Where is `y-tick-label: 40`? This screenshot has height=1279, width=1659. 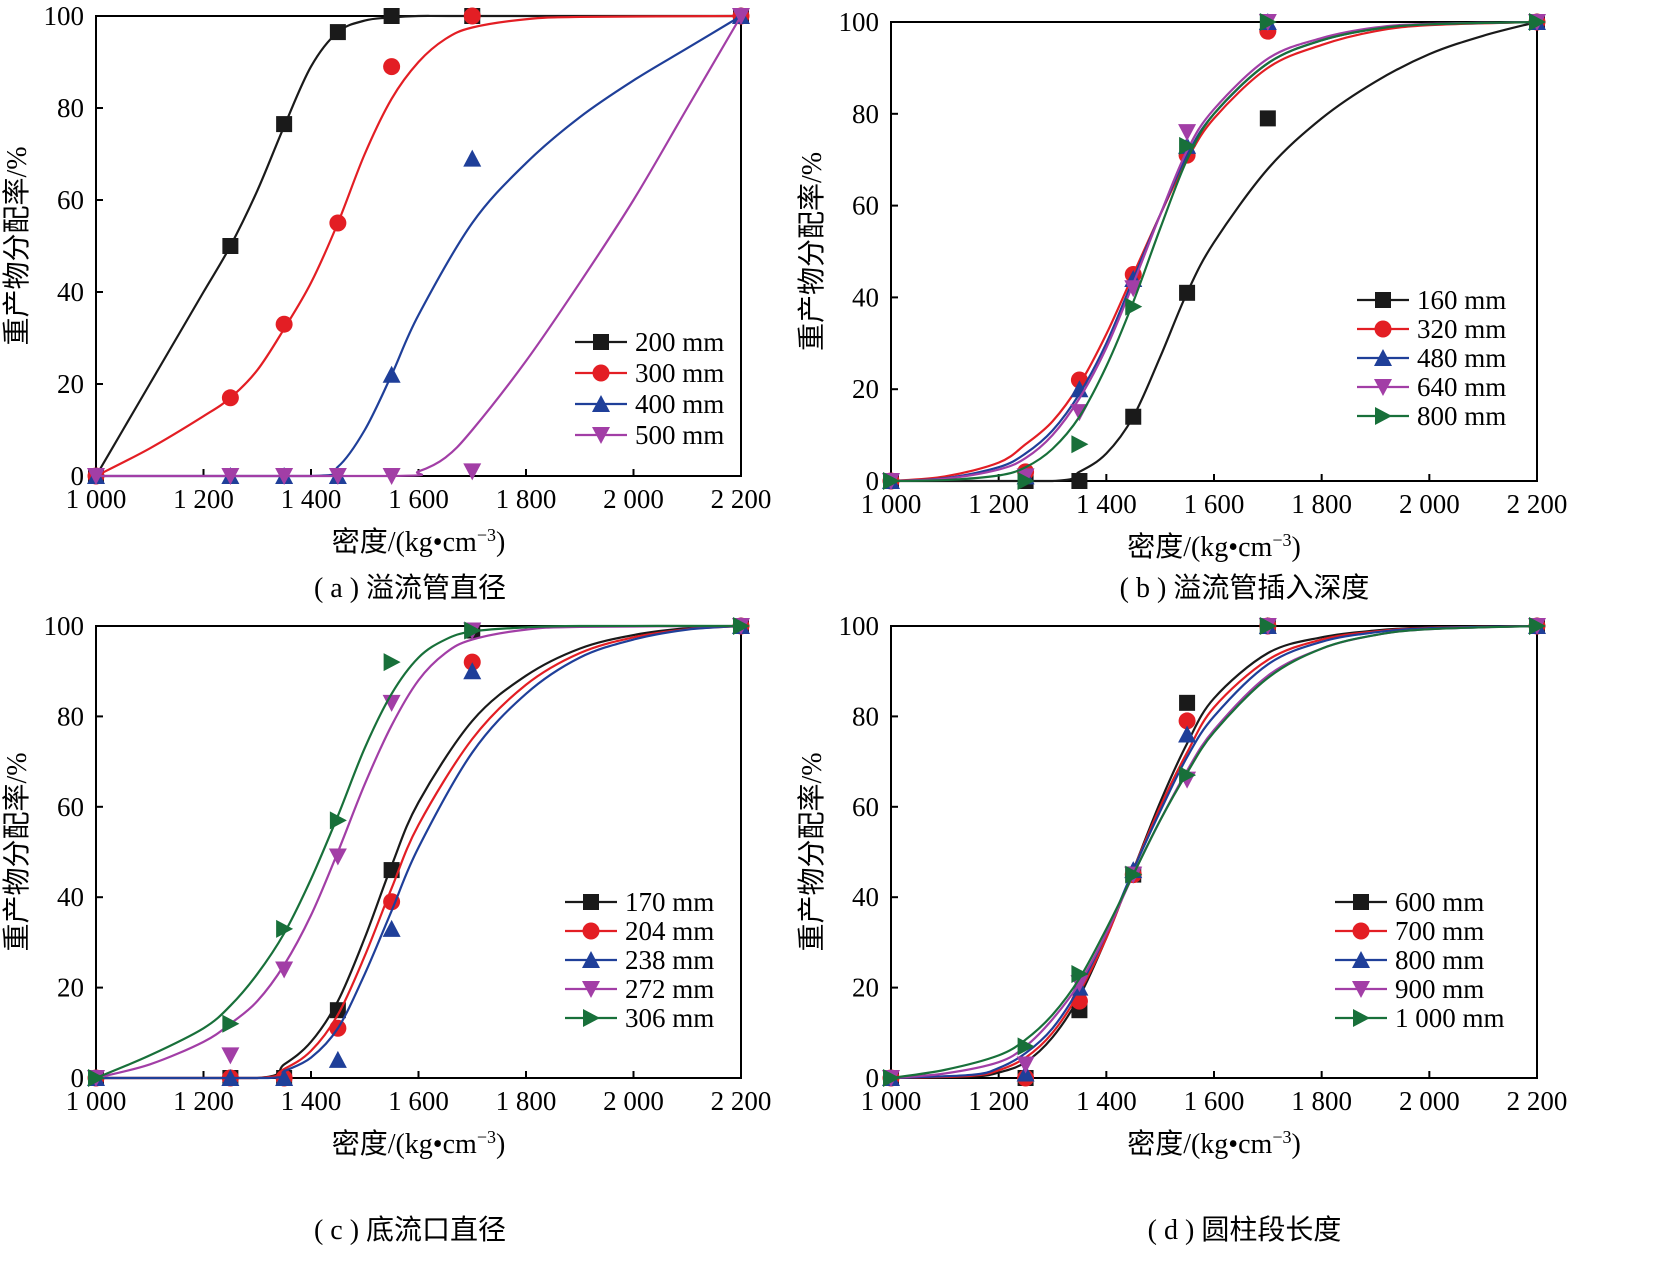
y-tick-label: 40 is located at coordinates (865, 897).